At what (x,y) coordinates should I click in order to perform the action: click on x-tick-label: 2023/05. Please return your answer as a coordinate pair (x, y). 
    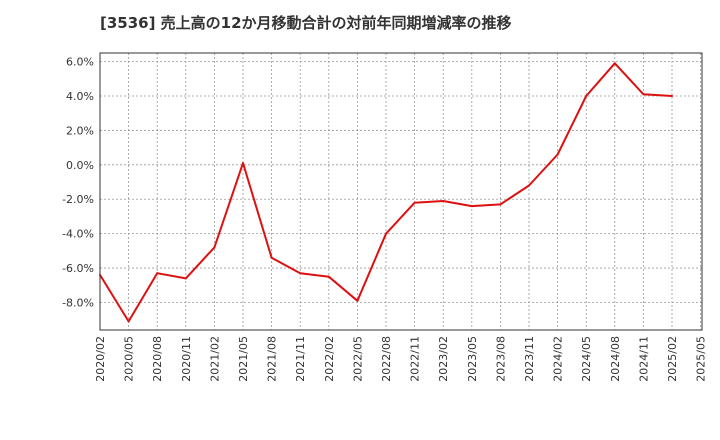
    Looking at the image, I should click on (472, 359).